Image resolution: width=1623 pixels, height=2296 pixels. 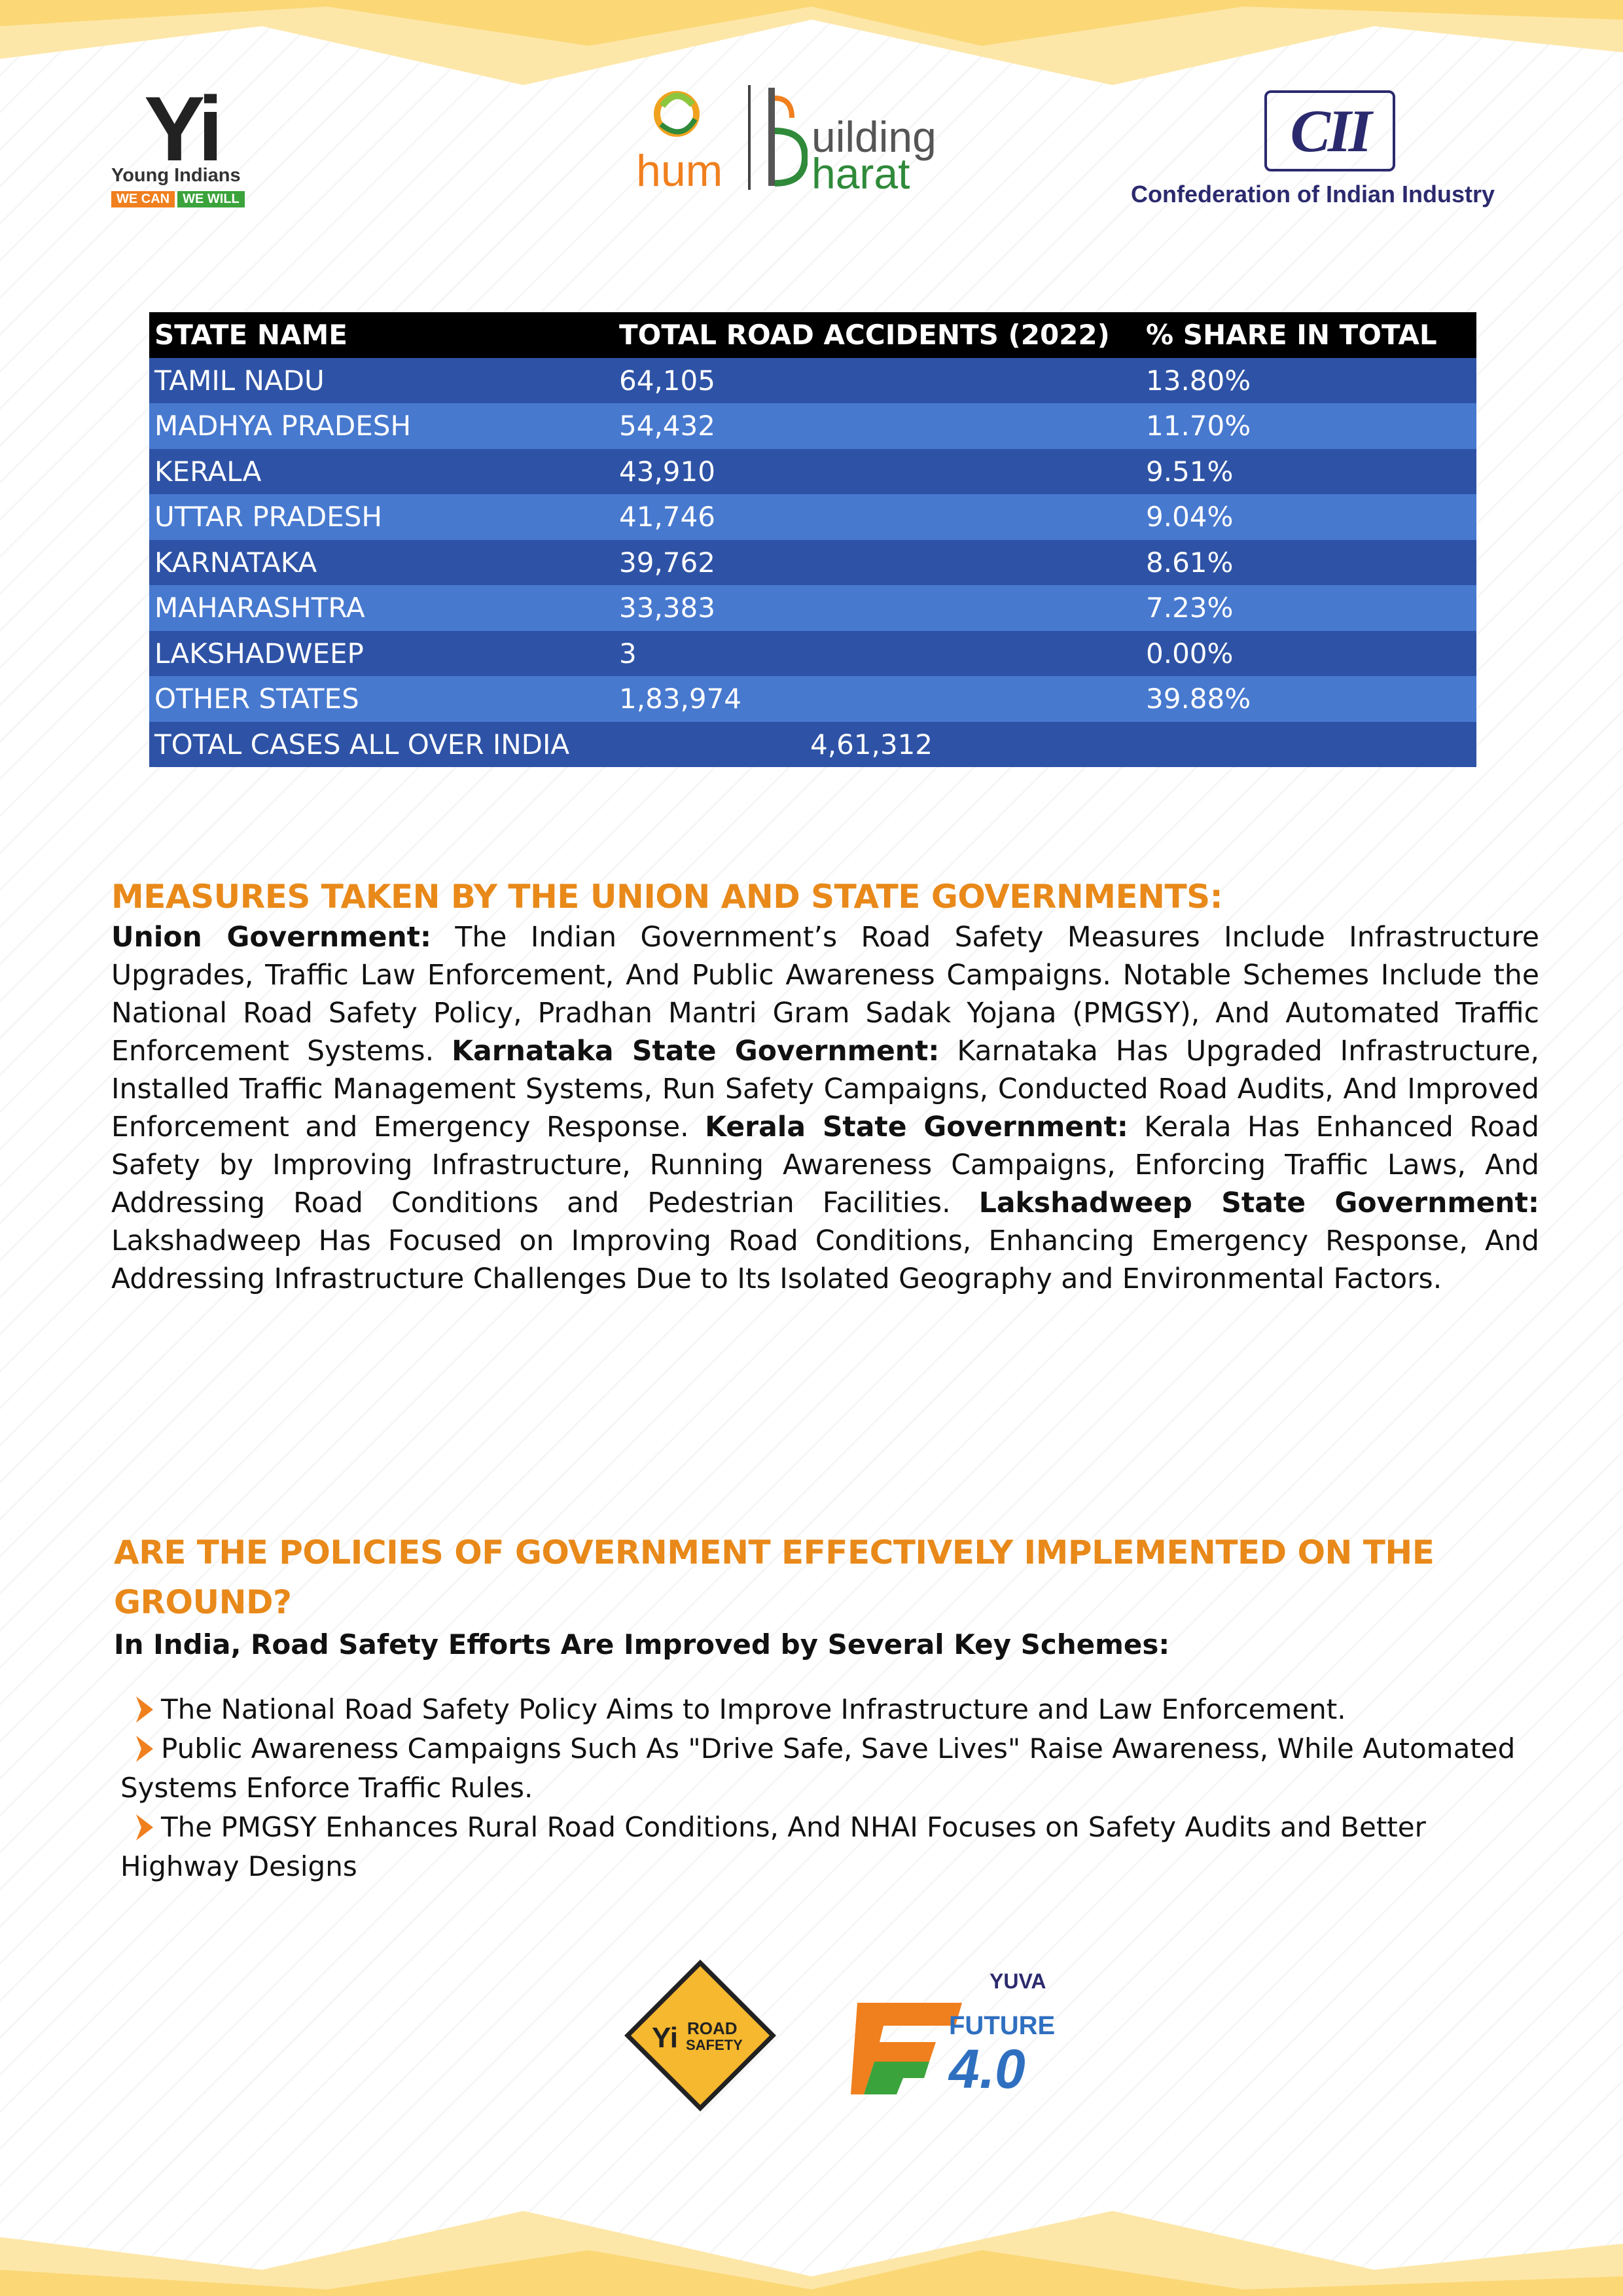 I want to click on safety-text: SAFETY, so click(x=715, y=2045).